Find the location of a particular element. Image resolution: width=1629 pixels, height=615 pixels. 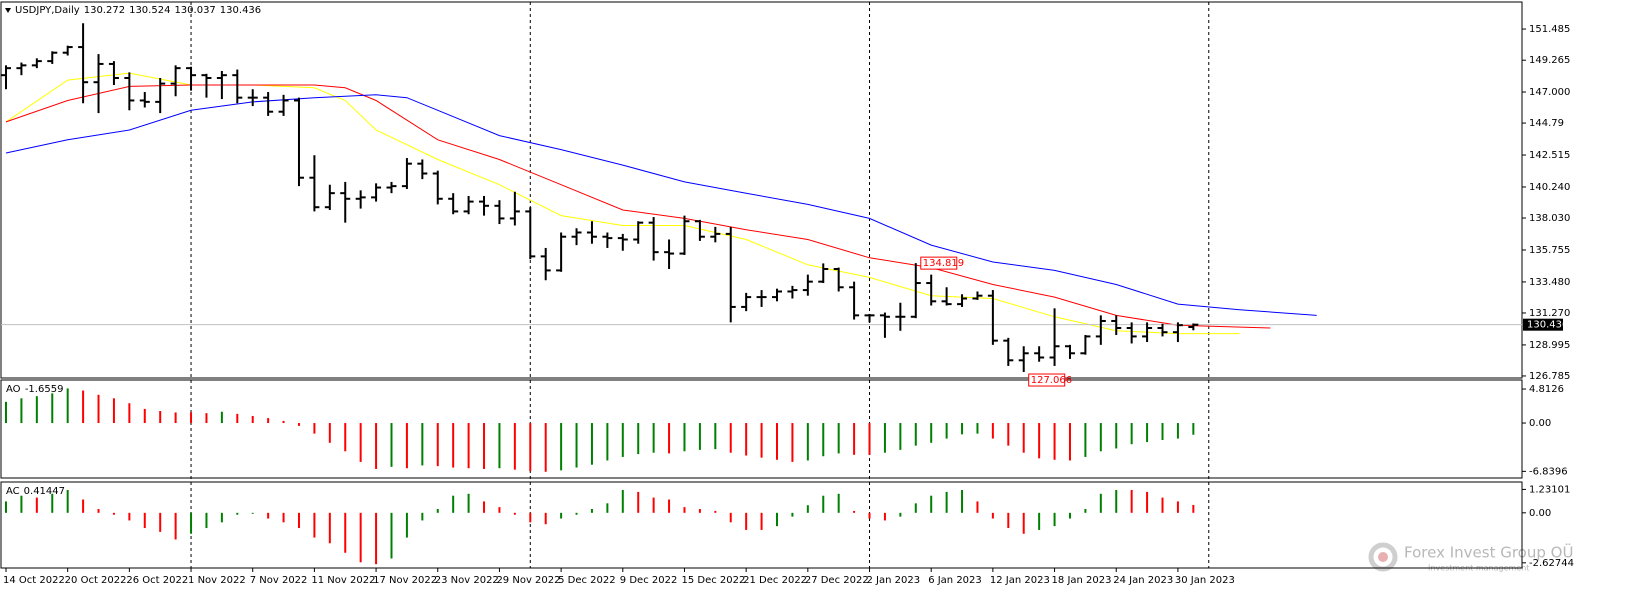

y-tick-label: 147.000 is located at coordinates (1549, 92).